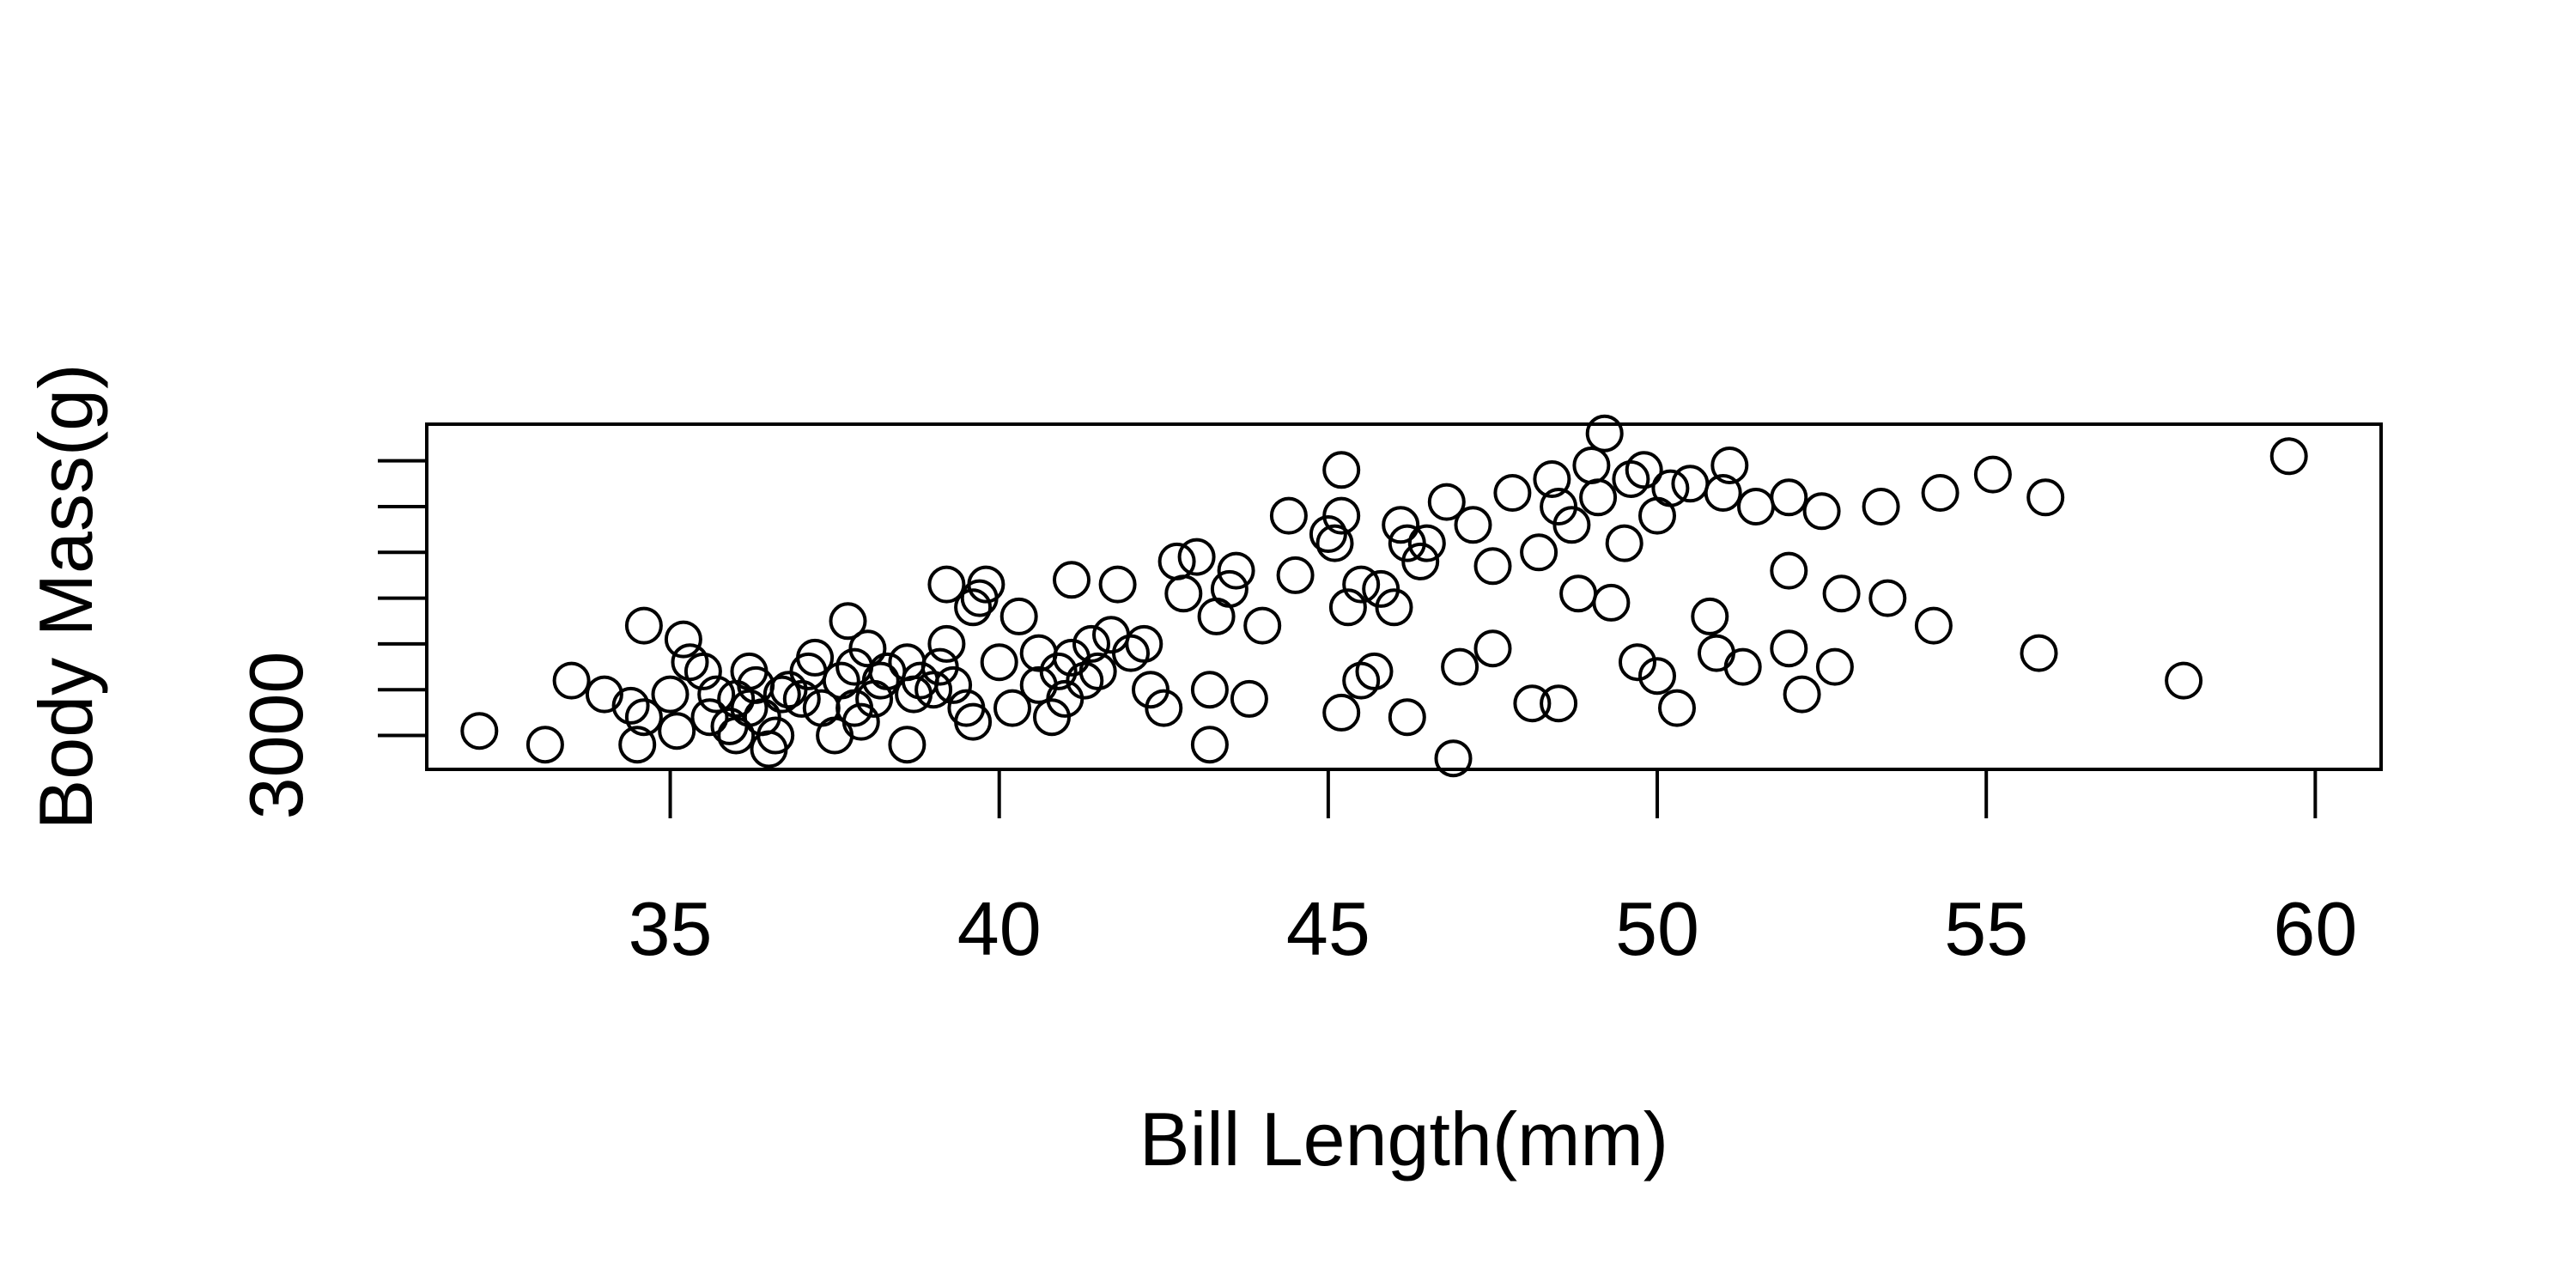 The height and width of the screenshot is (1288, 2576). Describe the element at coordinates (2315, 929) in the screenshot. I see `x-tick-label: 60` at that location.